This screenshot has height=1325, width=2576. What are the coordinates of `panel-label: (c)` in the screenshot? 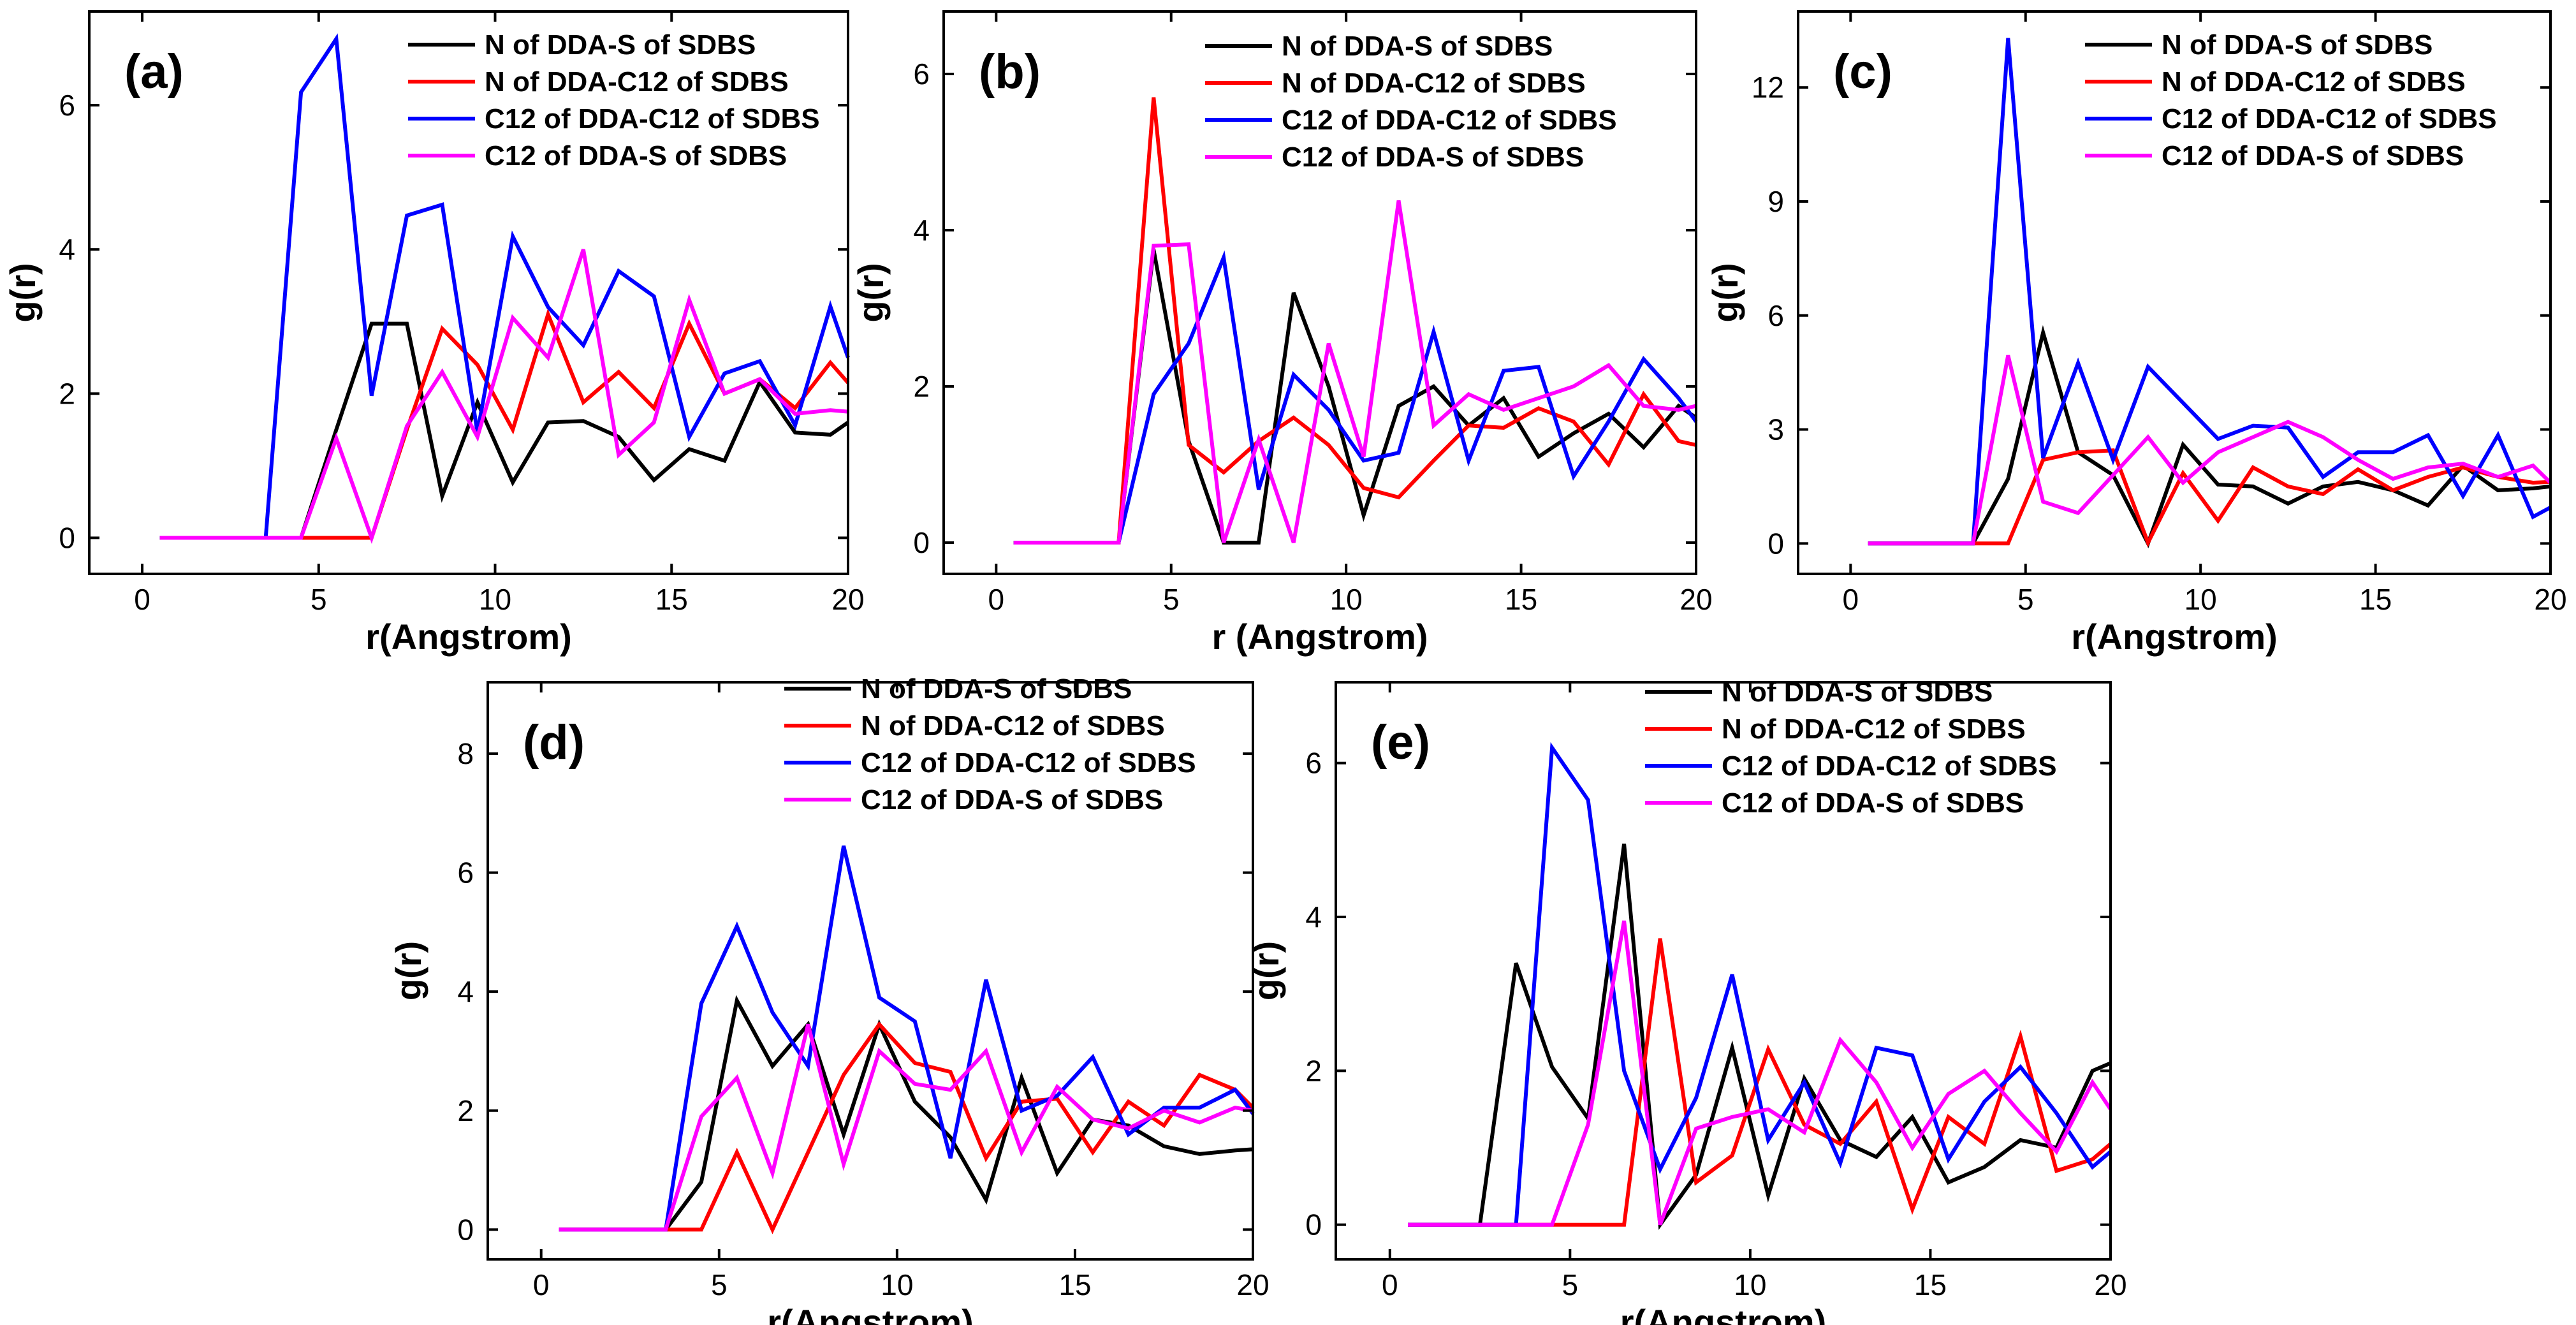 It's located at (1862, 72).